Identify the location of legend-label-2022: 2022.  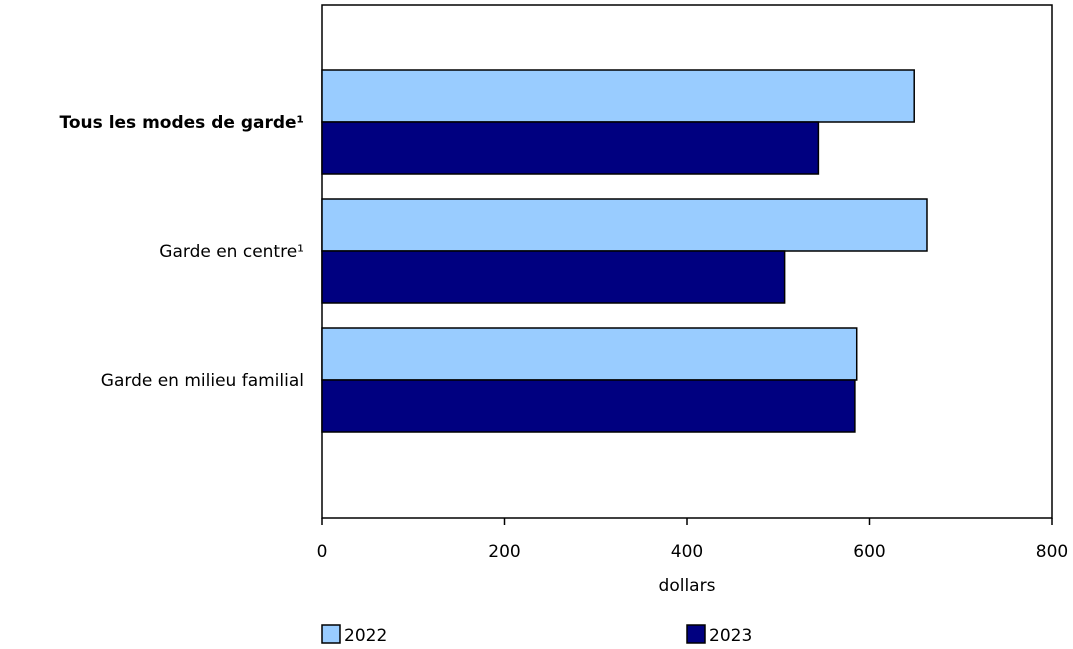
(365, 636).